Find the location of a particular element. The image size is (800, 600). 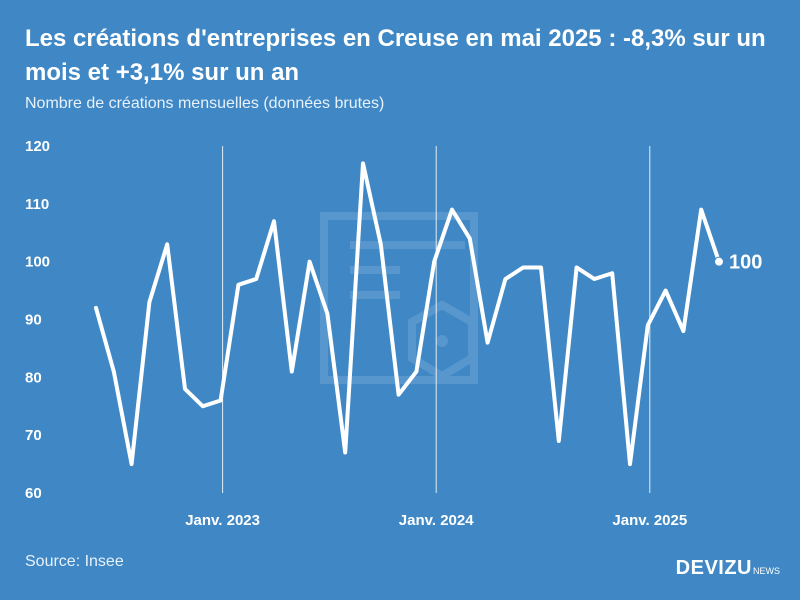

last-point-marker is located at coordinates (719, 261).